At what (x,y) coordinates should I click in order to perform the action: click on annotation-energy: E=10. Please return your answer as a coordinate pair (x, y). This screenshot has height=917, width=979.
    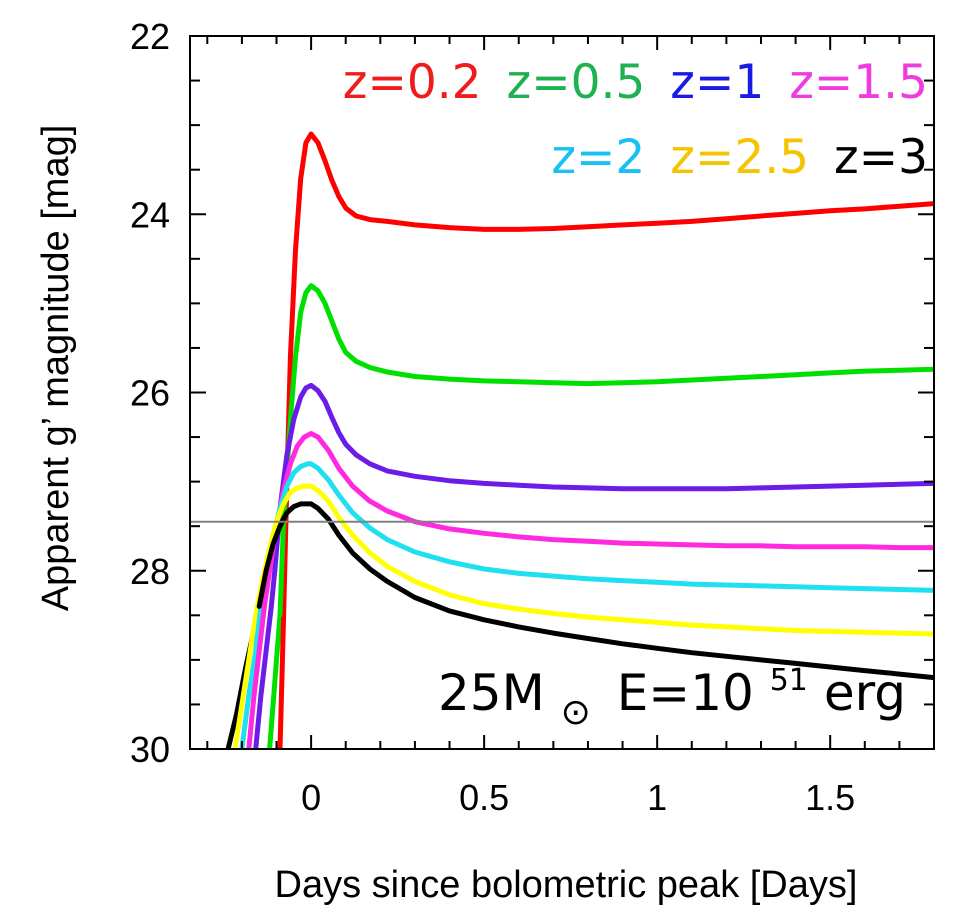
    Looking at the image, I should click on (685, 693).